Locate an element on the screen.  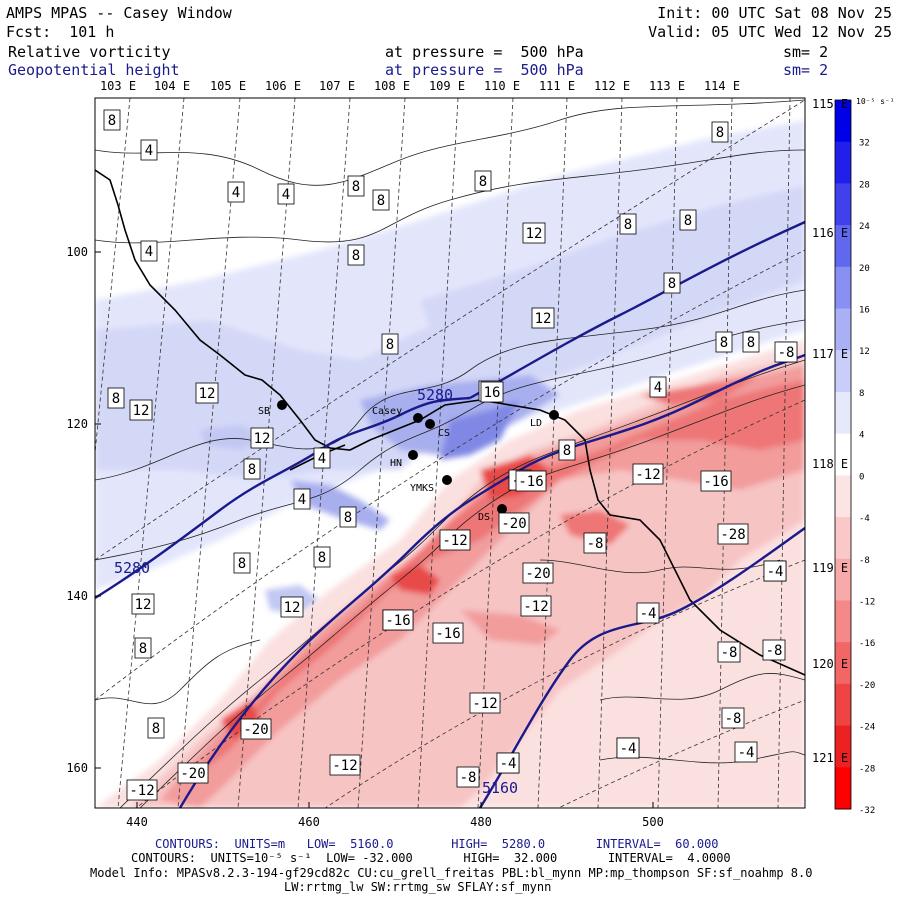
vorticity-value: 16 is located at coordinates (492, 393).